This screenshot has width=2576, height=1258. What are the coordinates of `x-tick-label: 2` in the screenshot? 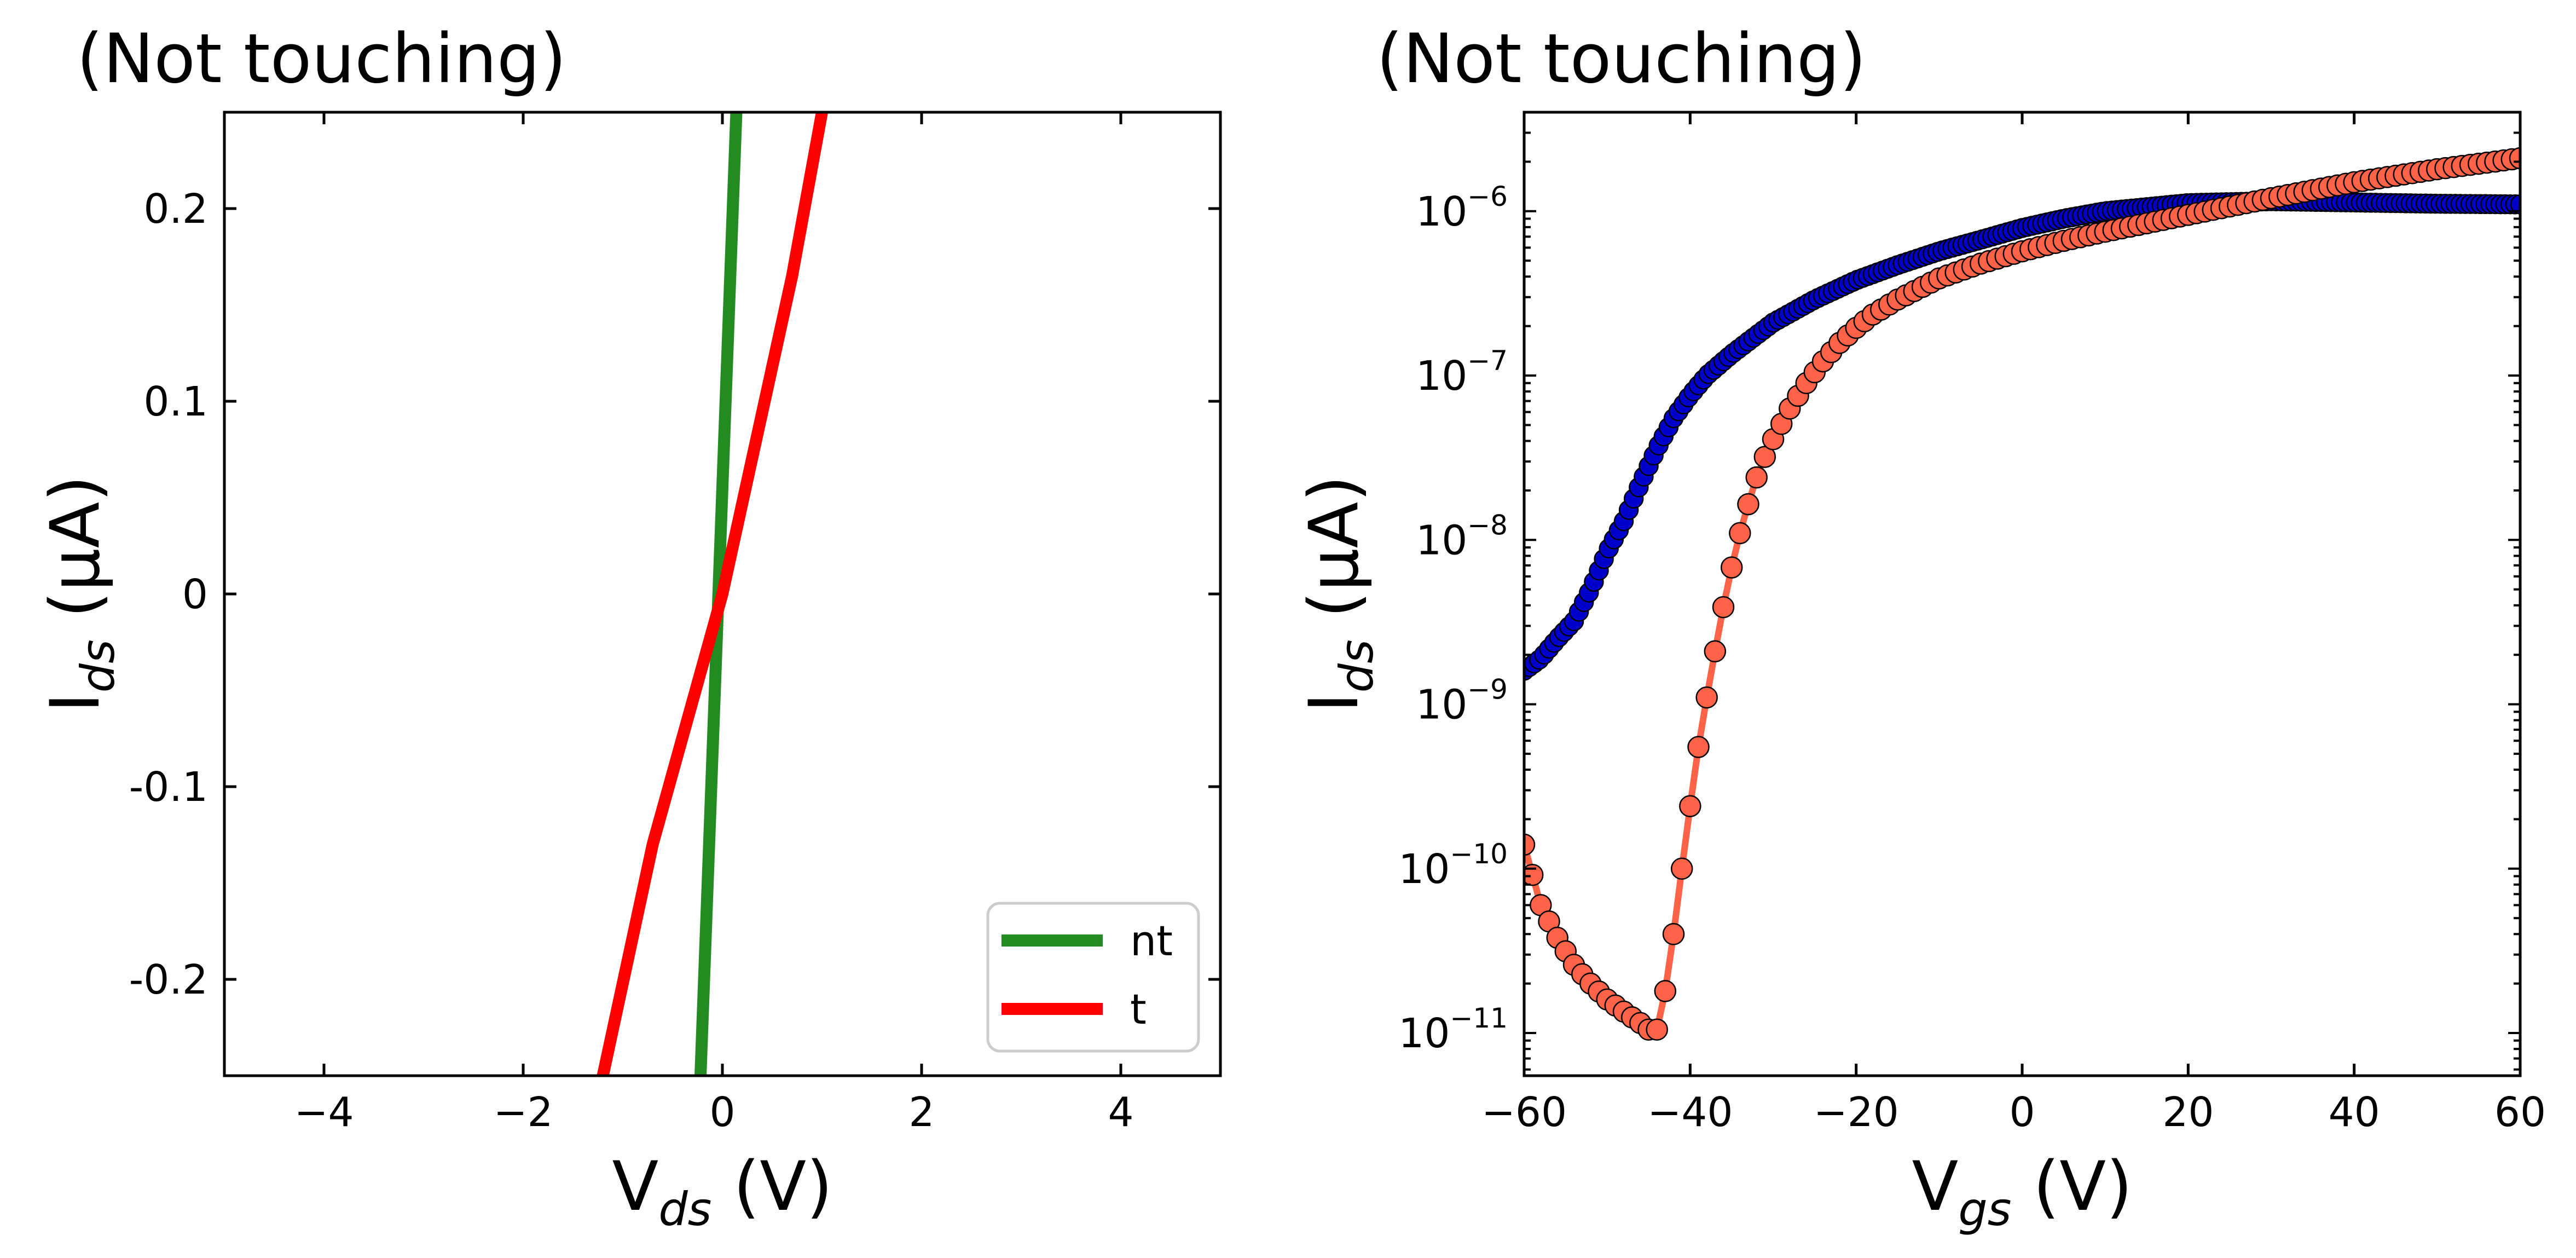 It's located at (921, 1112).